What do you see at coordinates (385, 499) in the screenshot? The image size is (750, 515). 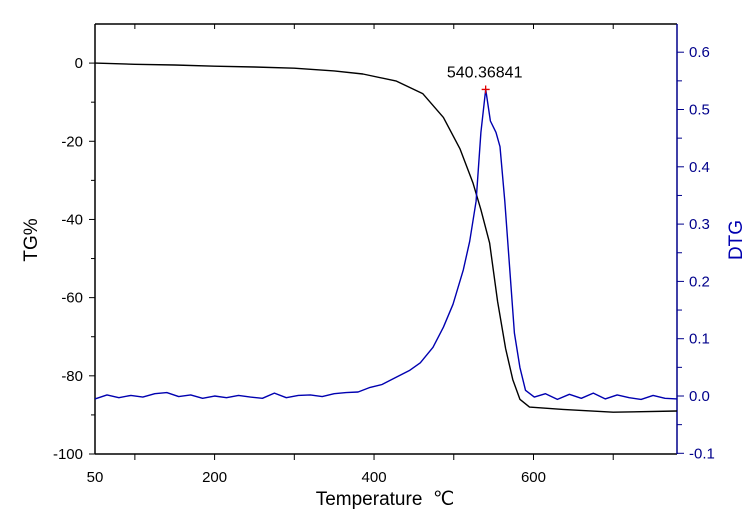 I see `x-axis-label: Temperature ℃` at bounding box center [385, 499].